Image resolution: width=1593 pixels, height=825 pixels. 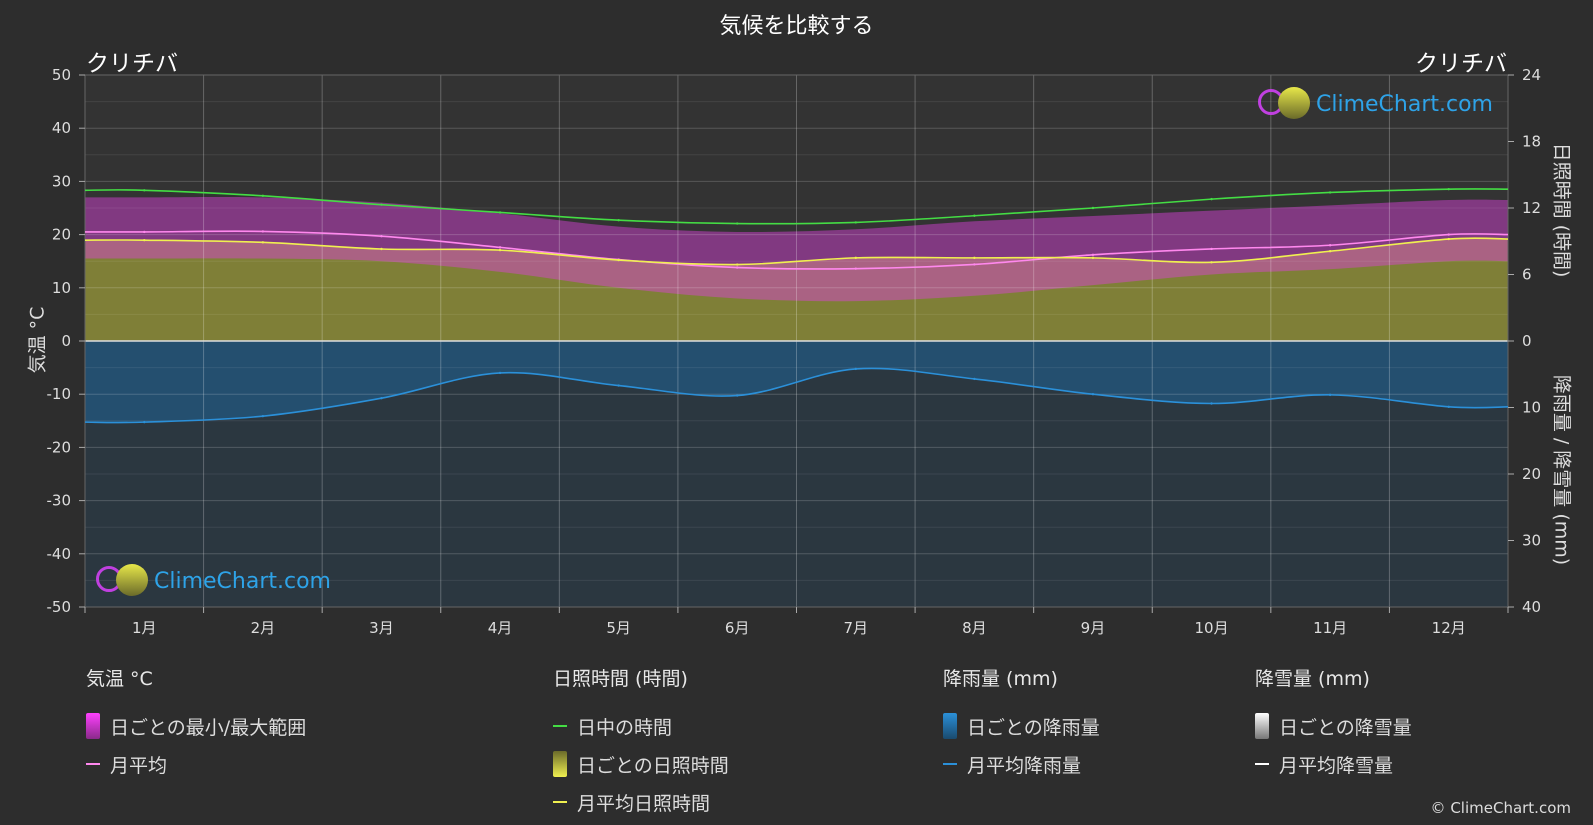 I want to click on right-precip-tick-label: 30, so click(x=1531, y=541).